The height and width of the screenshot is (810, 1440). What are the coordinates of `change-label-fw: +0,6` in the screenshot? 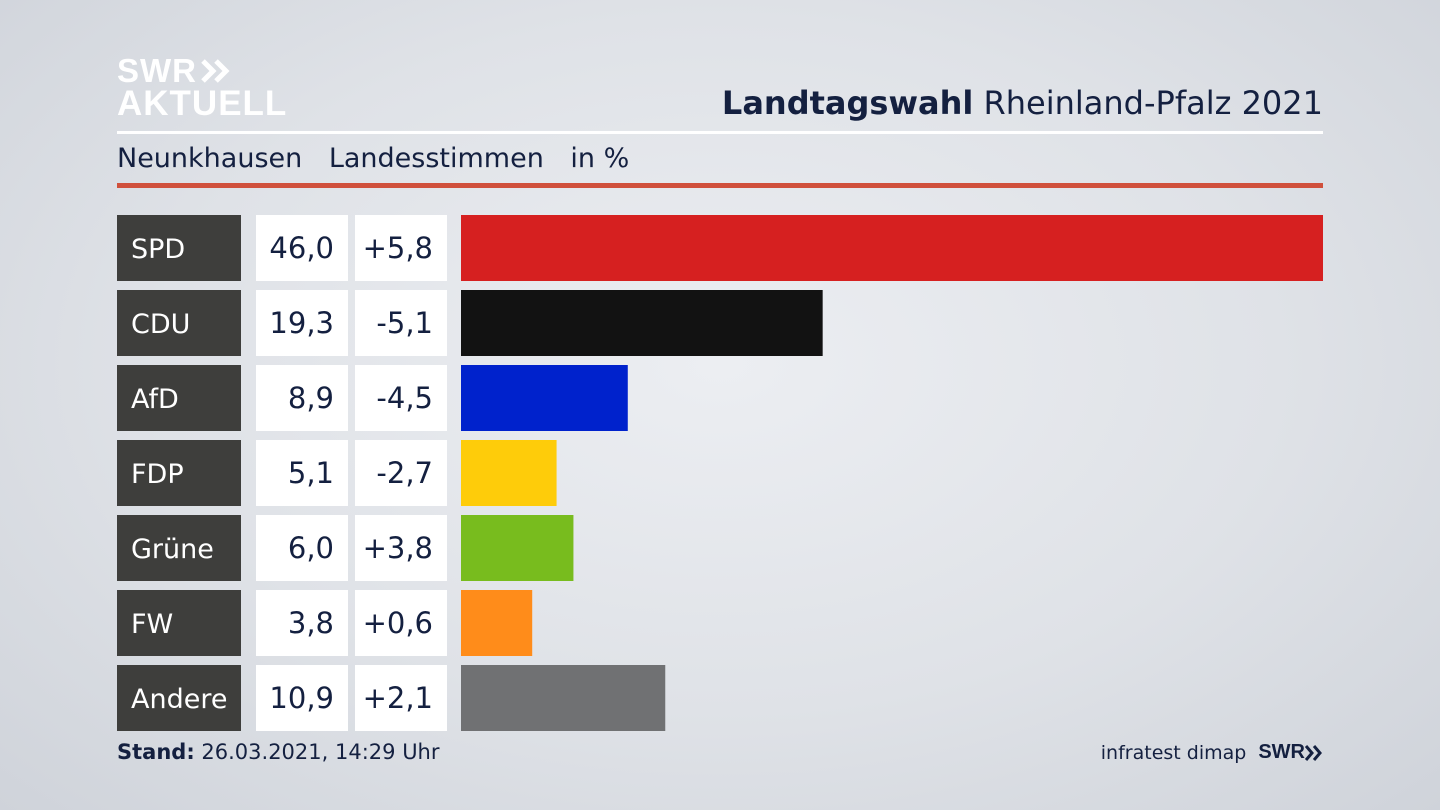 It's located at (398, 623).